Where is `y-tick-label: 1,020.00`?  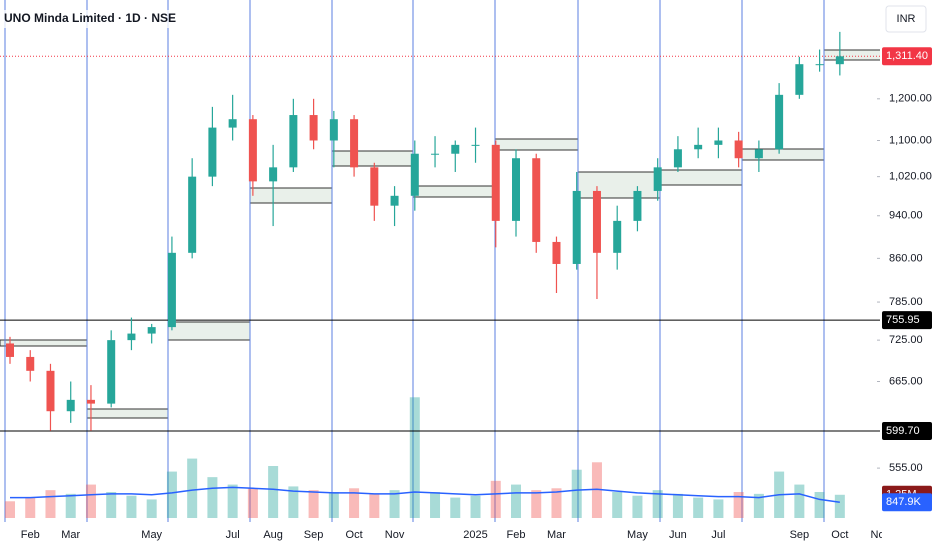
y-tick-label: 1,020.00 is located at coordinates (910, 177).